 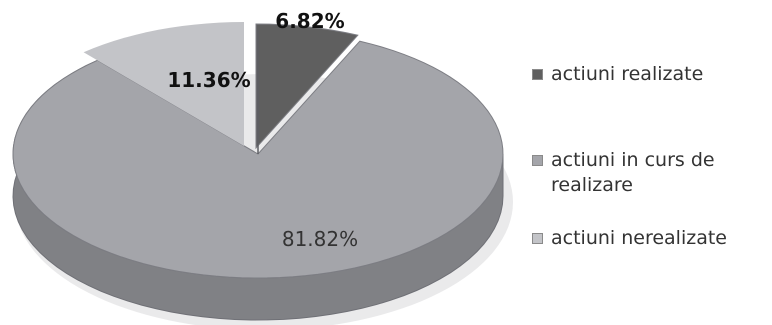 What do you see at coordinates (537, 238) in the screenshot?
I see `legend-swatch-nerealizate` at bounding box center [537, 238].